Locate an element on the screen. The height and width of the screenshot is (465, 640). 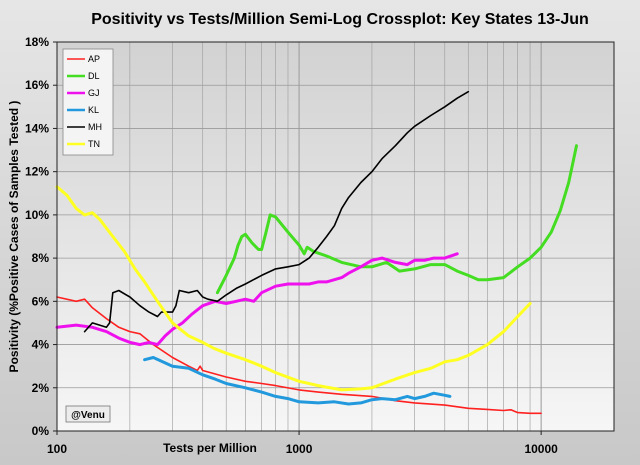
credit-box: @Venu is located at coordinates (88, 414).